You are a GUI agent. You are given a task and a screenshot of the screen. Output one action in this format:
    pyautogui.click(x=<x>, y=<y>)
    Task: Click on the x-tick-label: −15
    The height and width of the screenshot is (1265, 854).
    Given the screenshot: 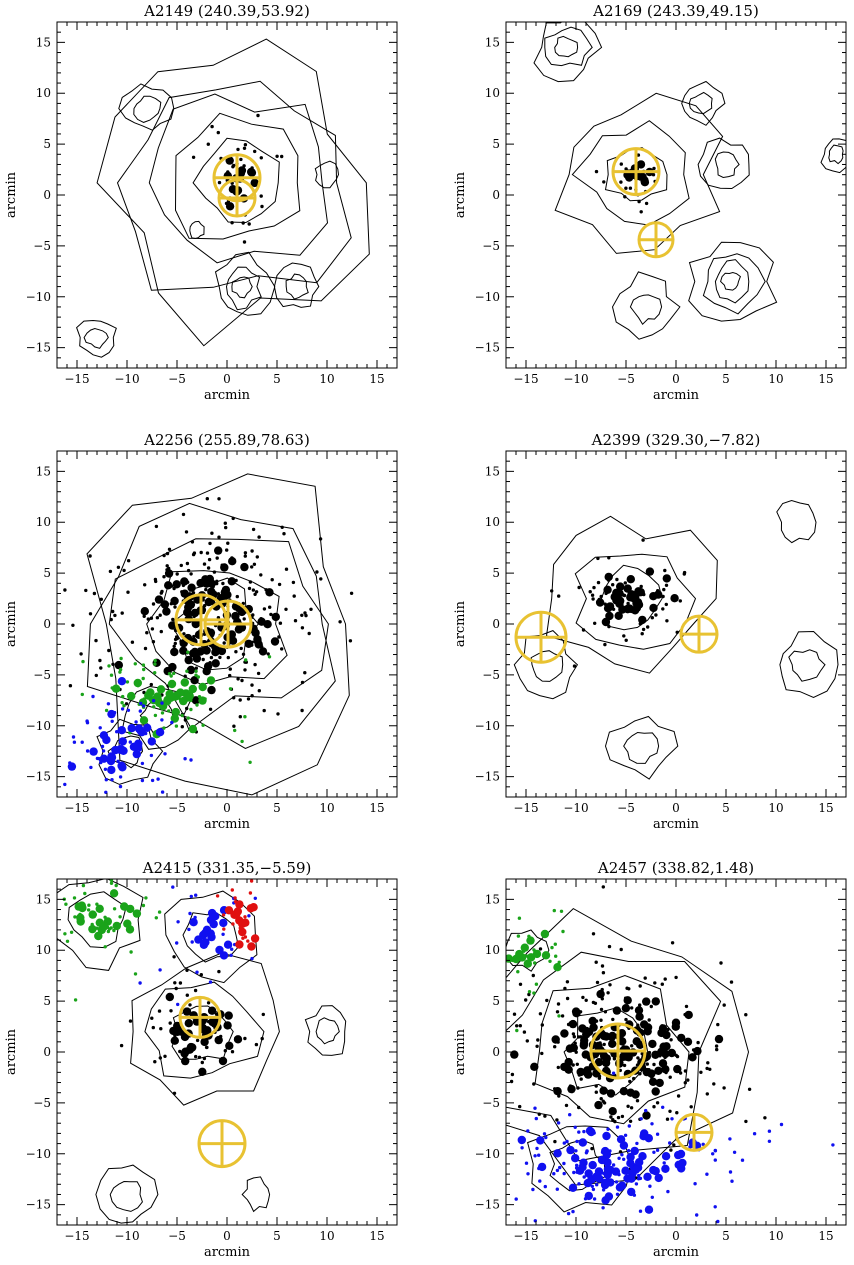 What is the action you would take?
    pyautogui.click(x=525, y=379)
    